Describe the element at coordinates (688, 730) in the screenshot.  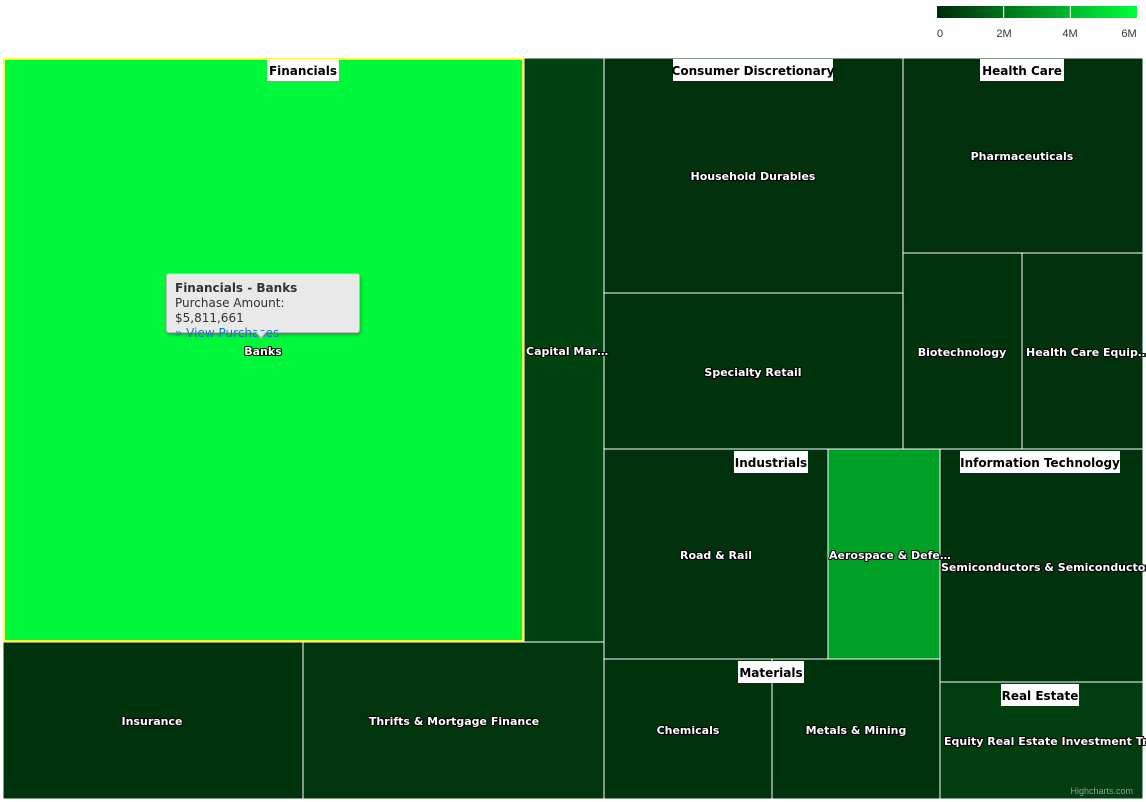
I see `treemap-cell-label: Chemicals` at that location.